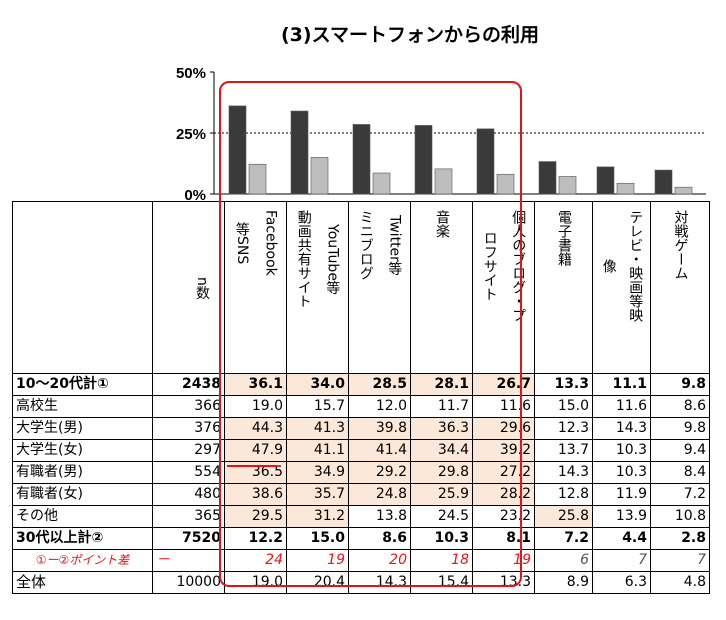 The height and width of the screenshot is (620, 726). What do you see at coordinates (361, 450) in the screenshot?
I see `table-row: 大学生(女) 297 47.9 41.1 41.4 34.4 39.2 13.7 10.3 9.4` at bounding box center [361, 450].